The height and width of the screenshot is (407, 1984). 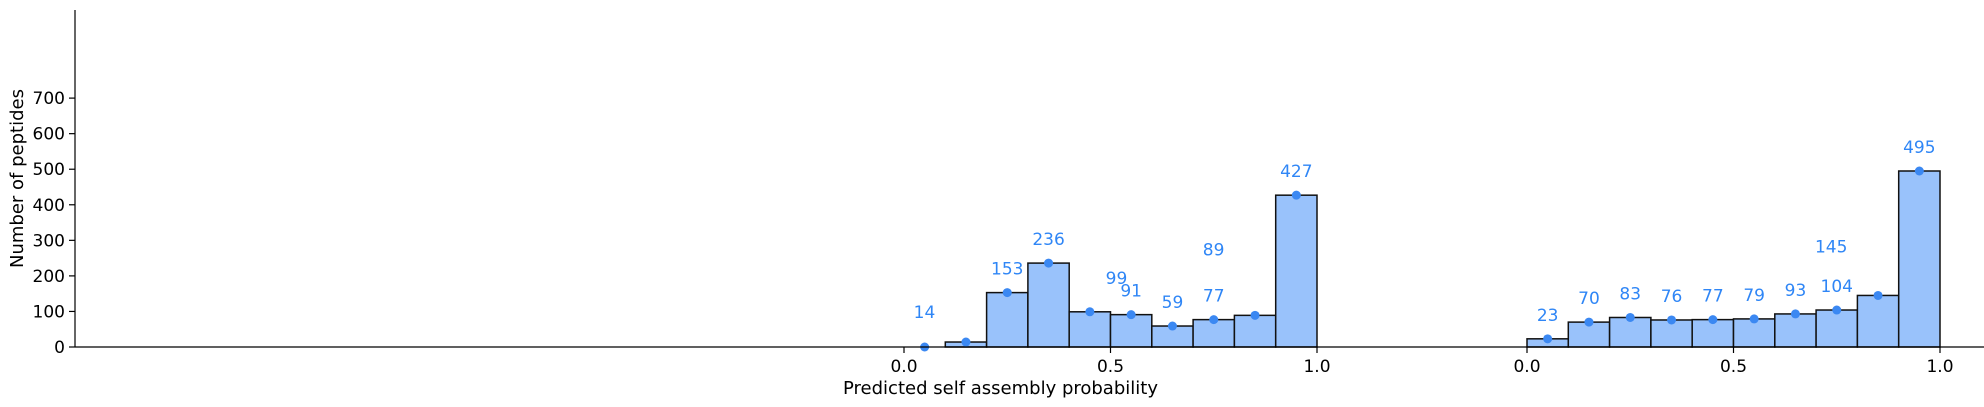 I want to click on y-tick-label: 200, so click(x=49, y=277).